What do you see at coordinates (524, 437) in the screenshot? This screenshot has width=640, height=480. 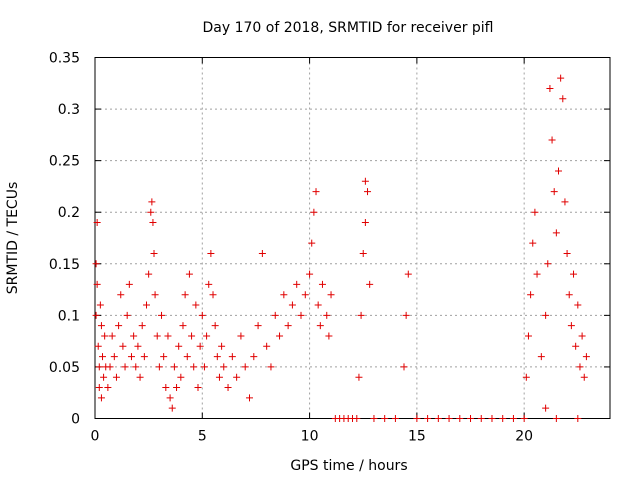 I see `x-tick-label: 20` at bounding box center [524, 437].